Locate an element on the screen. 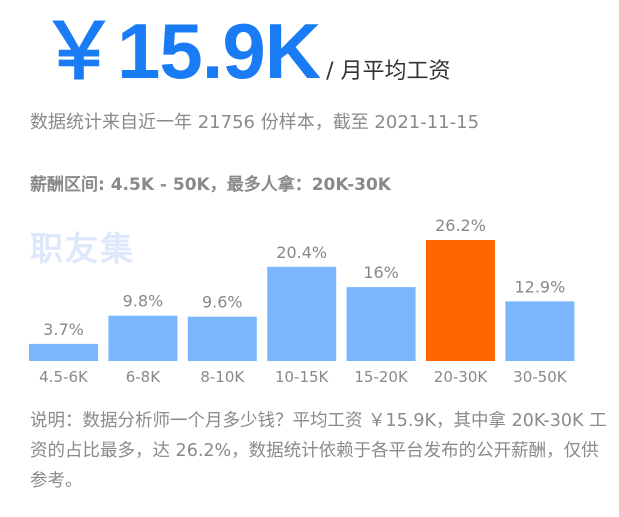  bar-30-50K is located at coordinates (540, 331).